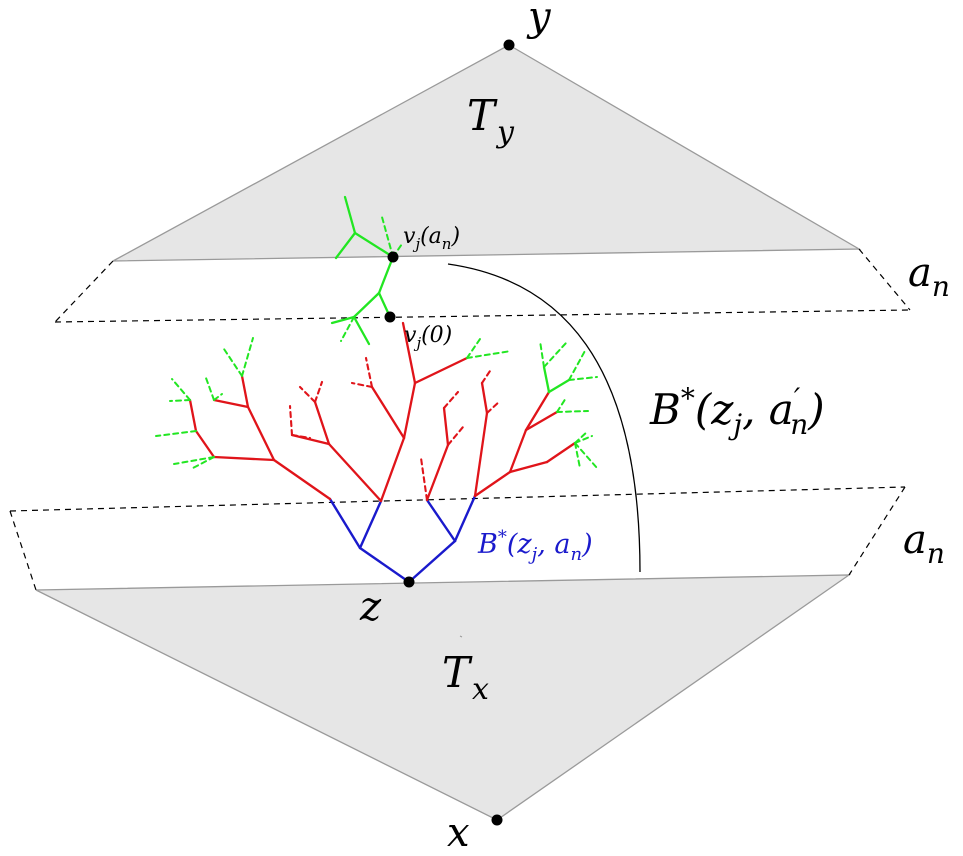 The width and height of the screenshot is (963, 856). What do you see at coordinates (539, 20) in the screenshot?
I see `label-y: y` at bounding box center [539, 20].